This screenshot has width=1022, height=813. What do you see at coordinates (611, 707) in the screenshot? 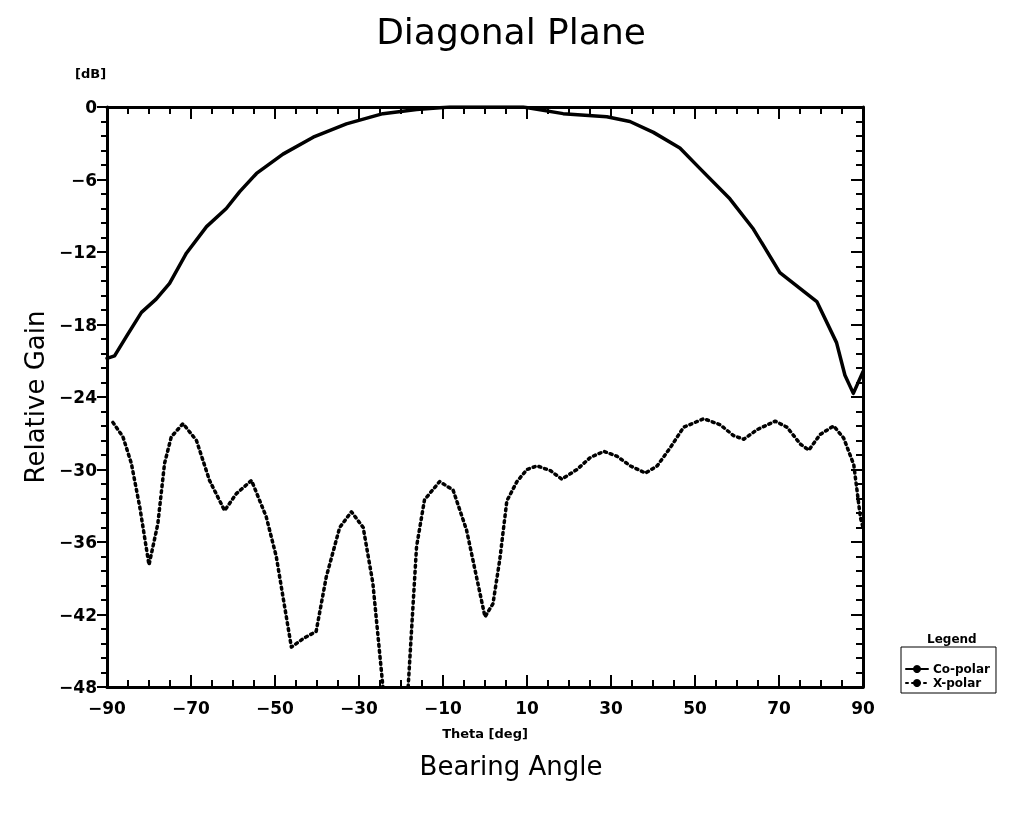
I see `x-tick-label: 30` at bounding box center [611, 707].